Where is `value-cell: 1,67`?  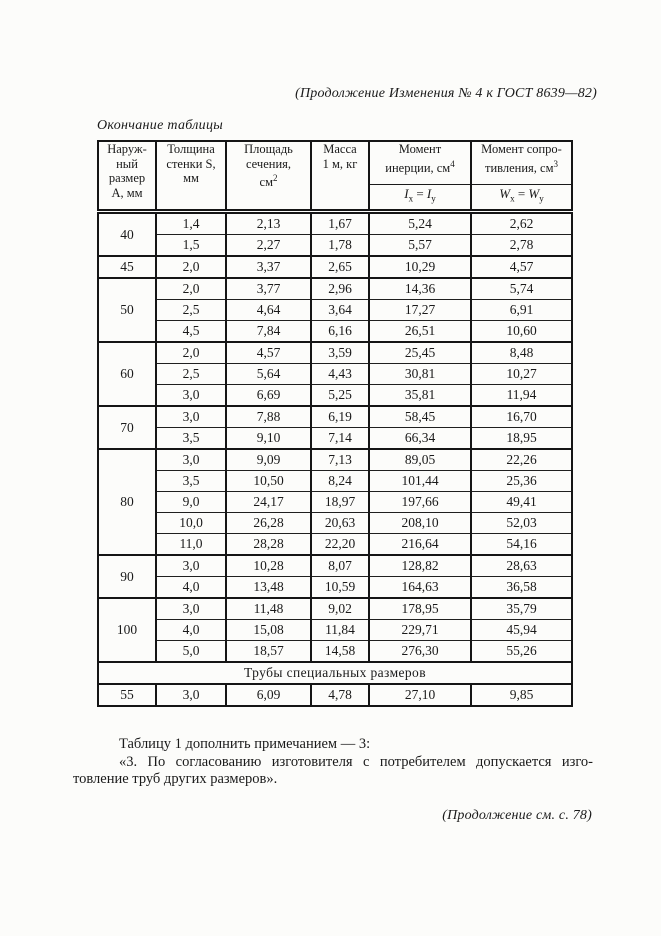 value-cell: 1,67 is located at coordinates (339, 222).